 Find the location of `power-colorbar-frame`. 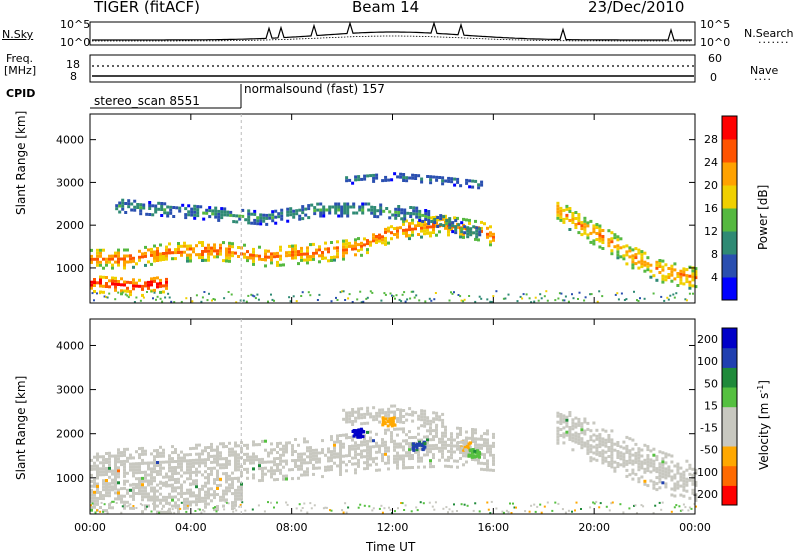

power-colorbar-frame is located at coordinates (729, 208).